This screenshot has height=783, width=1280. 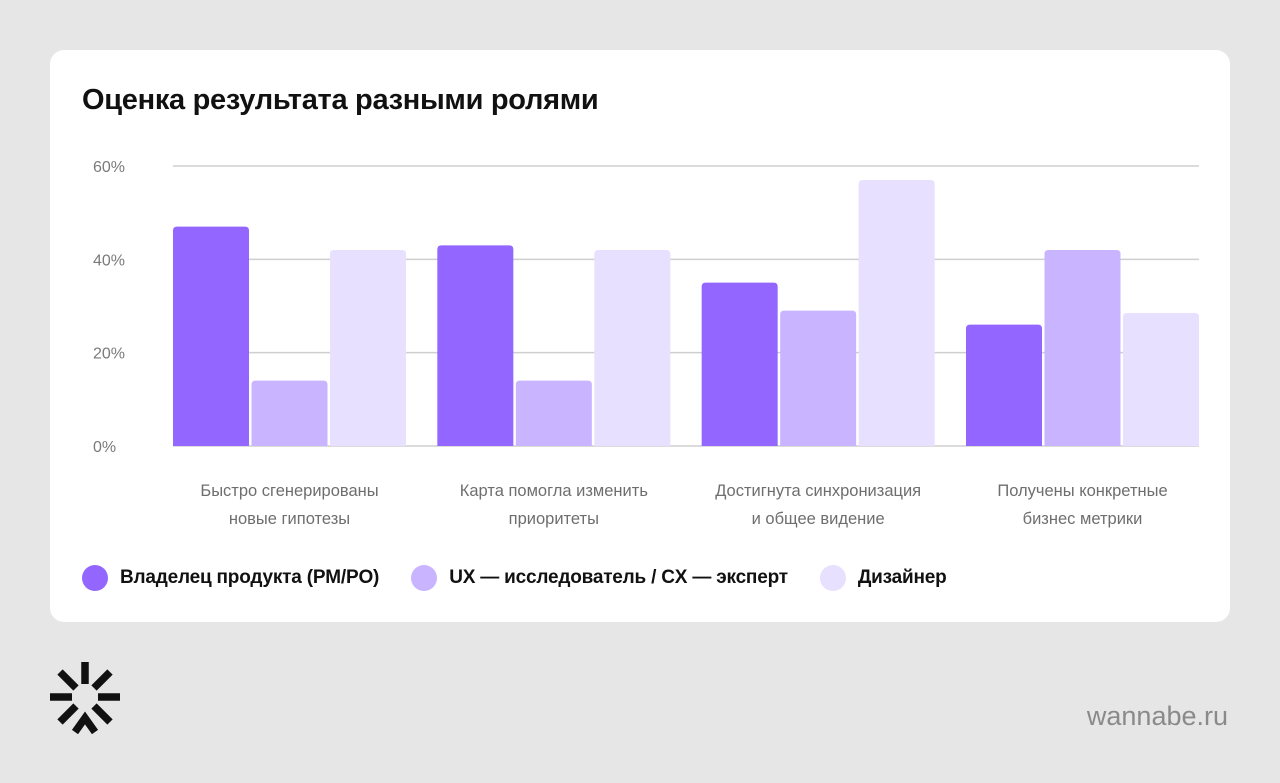 What do you see at coordinates (109, 354) in the screenshot?
I see `y-tick-label: 20%` at bounding box center [109, 354].